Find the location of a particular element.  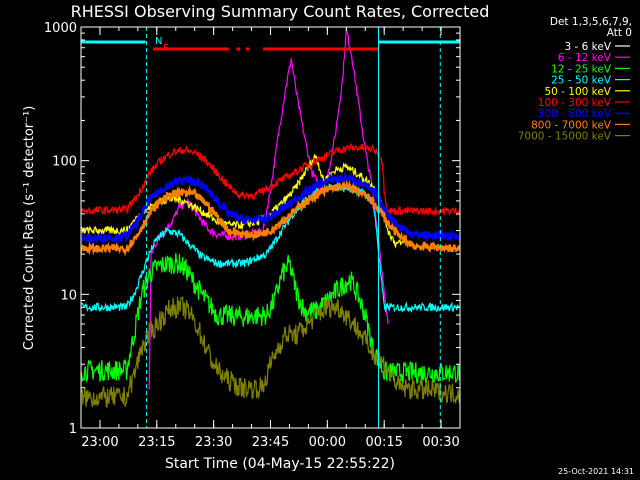

y-tick-label: 100 is located at coordinates (64, 162).